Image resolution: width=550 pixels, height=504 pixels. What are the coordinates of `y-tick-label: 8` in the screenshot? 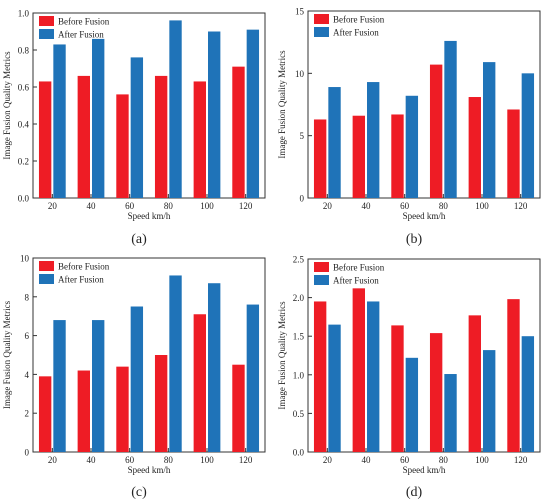 It's located at (27, 297).